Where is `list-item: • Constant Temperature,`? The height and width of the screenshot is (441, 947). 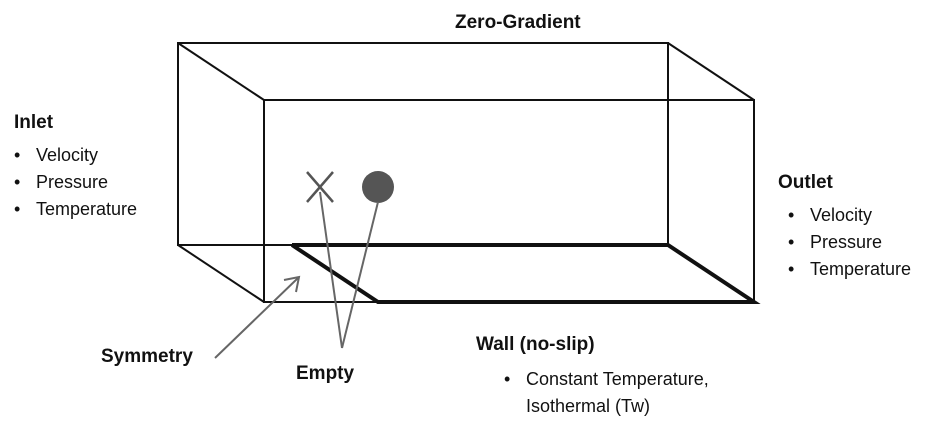
list-item: • Constant Temperature, is located at coordinates (606, 379).